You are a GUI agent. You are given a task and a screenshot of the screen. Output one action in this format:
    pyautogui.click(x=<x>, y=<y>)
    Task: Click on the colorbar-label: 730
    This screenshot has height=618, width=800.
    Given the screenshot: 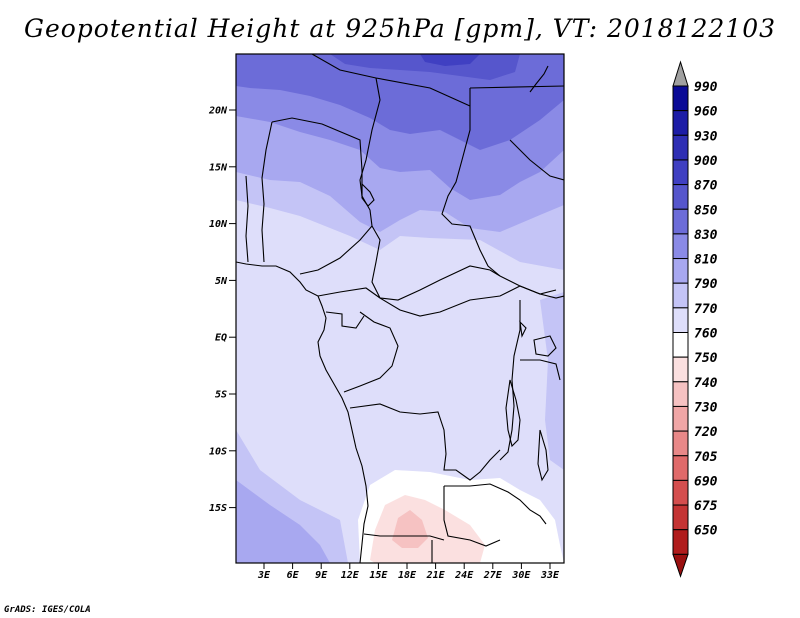 What is the action you would take?
    pyautogui.click(x=706, y=407)
    